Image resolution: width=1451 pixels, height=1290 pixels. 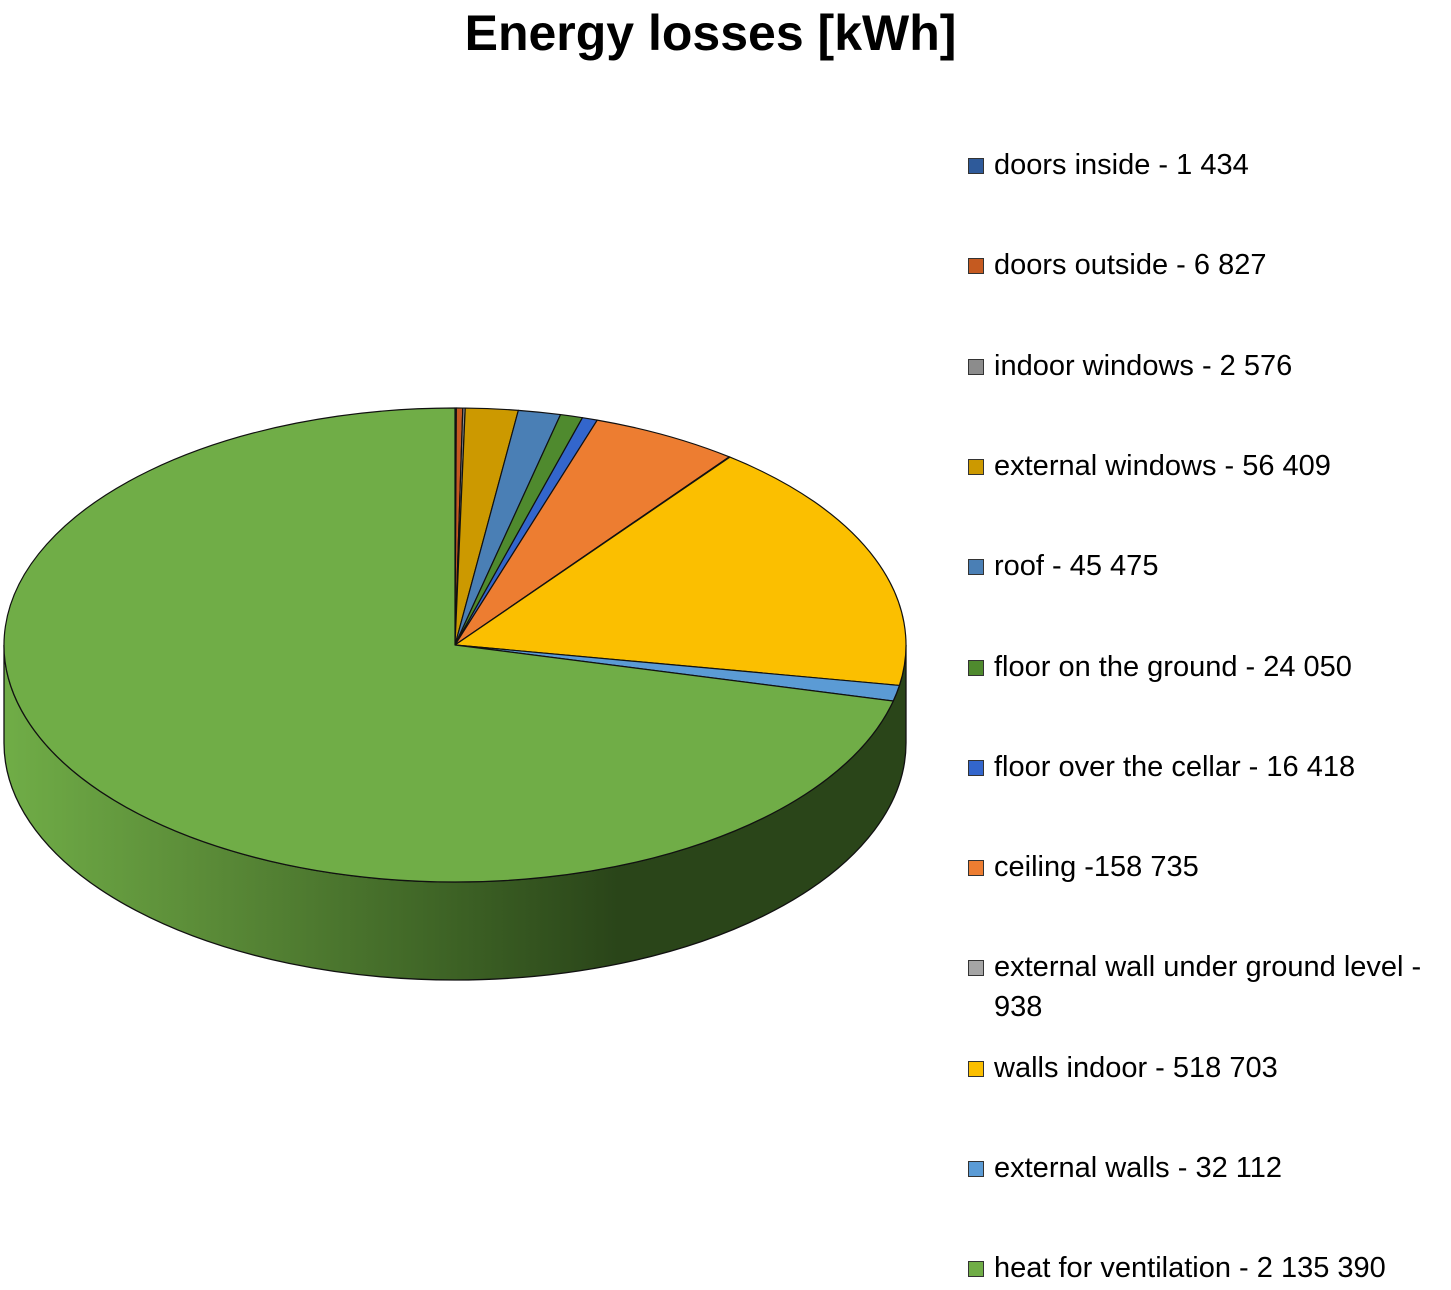 I want to click on legend-label: roof - 45 475, so click(x=1076, y=566).